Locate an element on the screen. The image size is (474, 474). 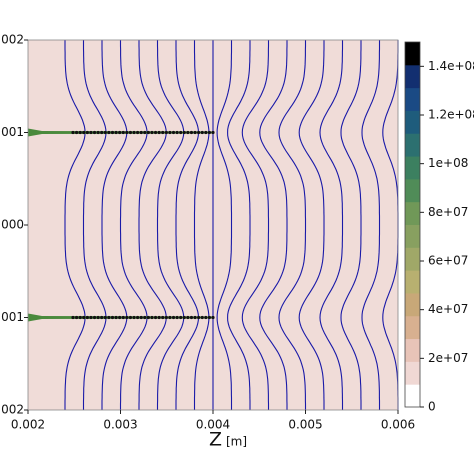
x-axis-unit: [m] is located at coordinates (236, 442).